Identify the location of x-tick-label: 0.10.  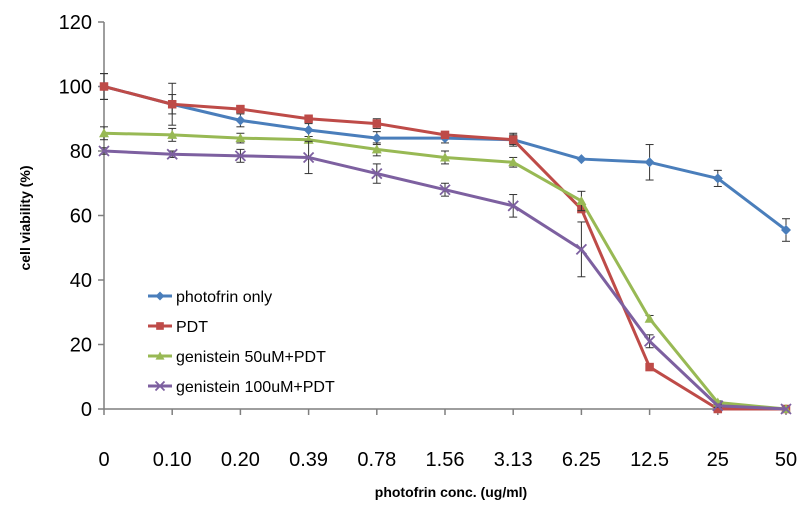
(172, 460).